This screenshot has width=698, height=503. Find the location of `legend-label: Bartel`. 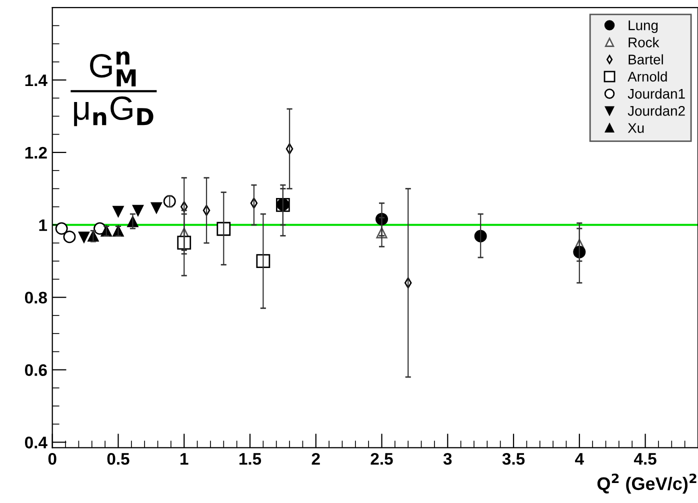

legend-label: Bartel is located at coordinates (645, 59).